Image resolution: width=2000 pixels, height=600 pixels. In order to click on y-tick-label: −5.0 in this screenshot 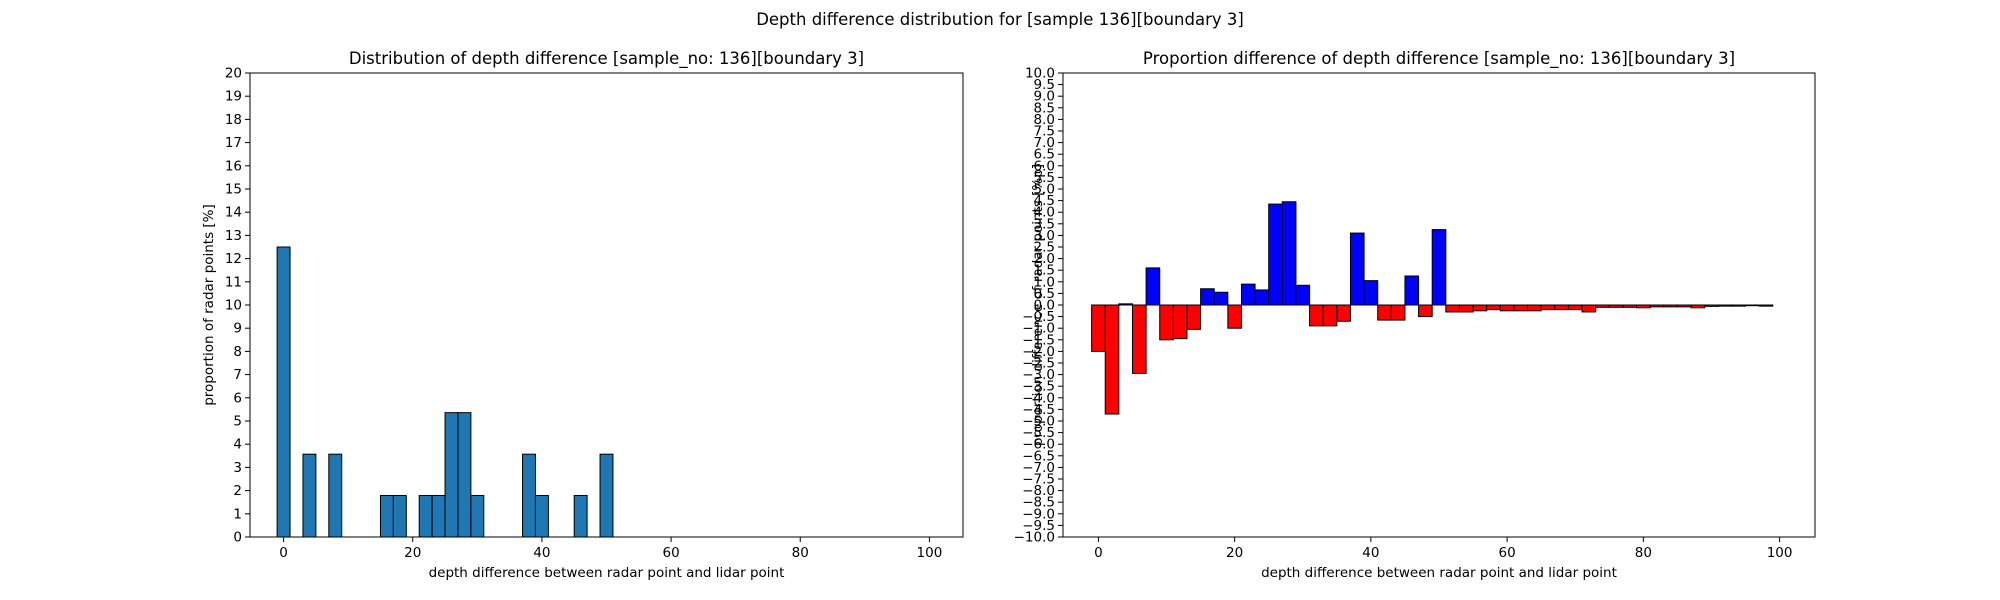, I will do `click(1038, 422)`.